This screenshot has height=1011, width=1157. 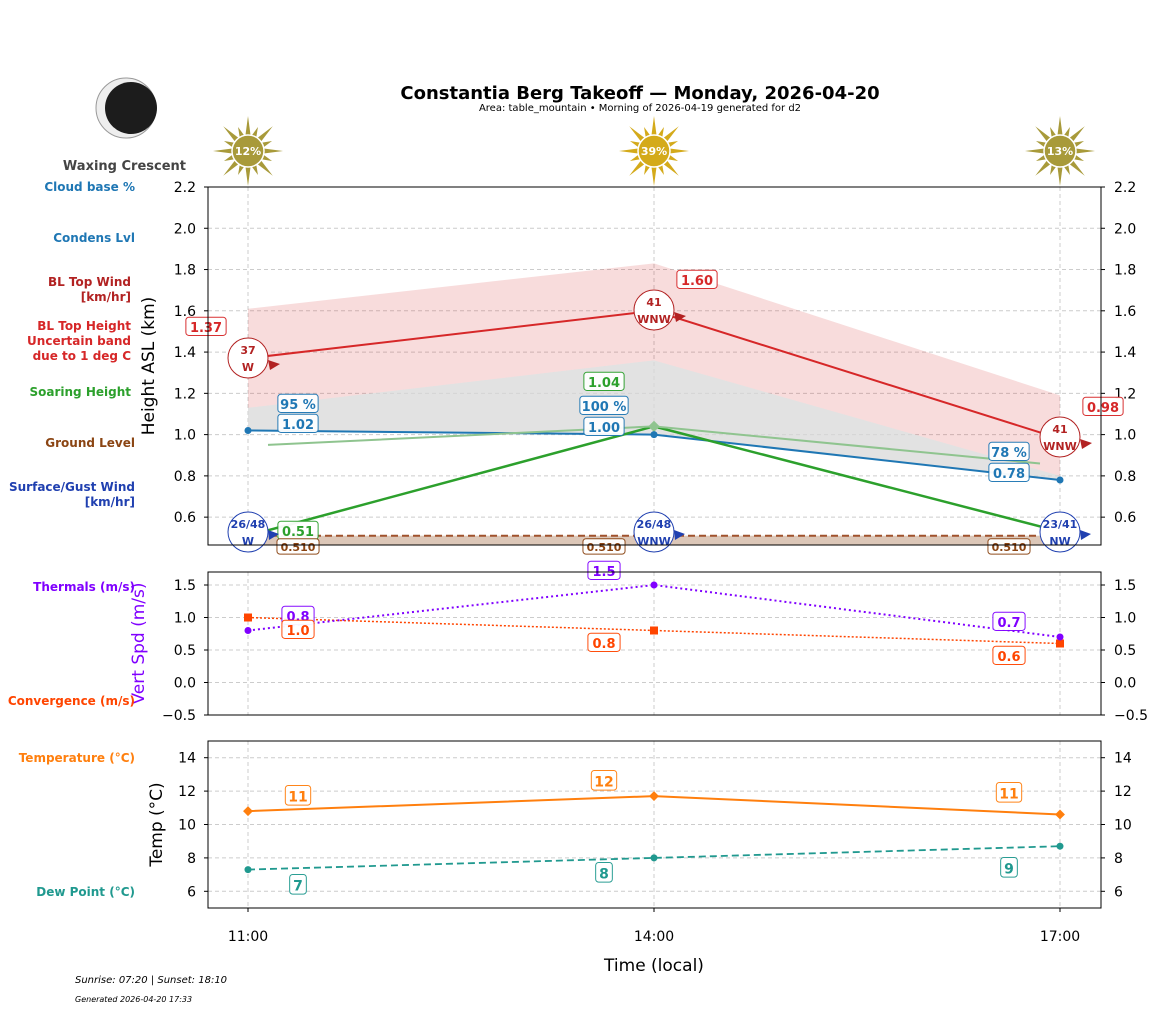 I want to click on sun-icon: 12%, so click(x=248, y=151).